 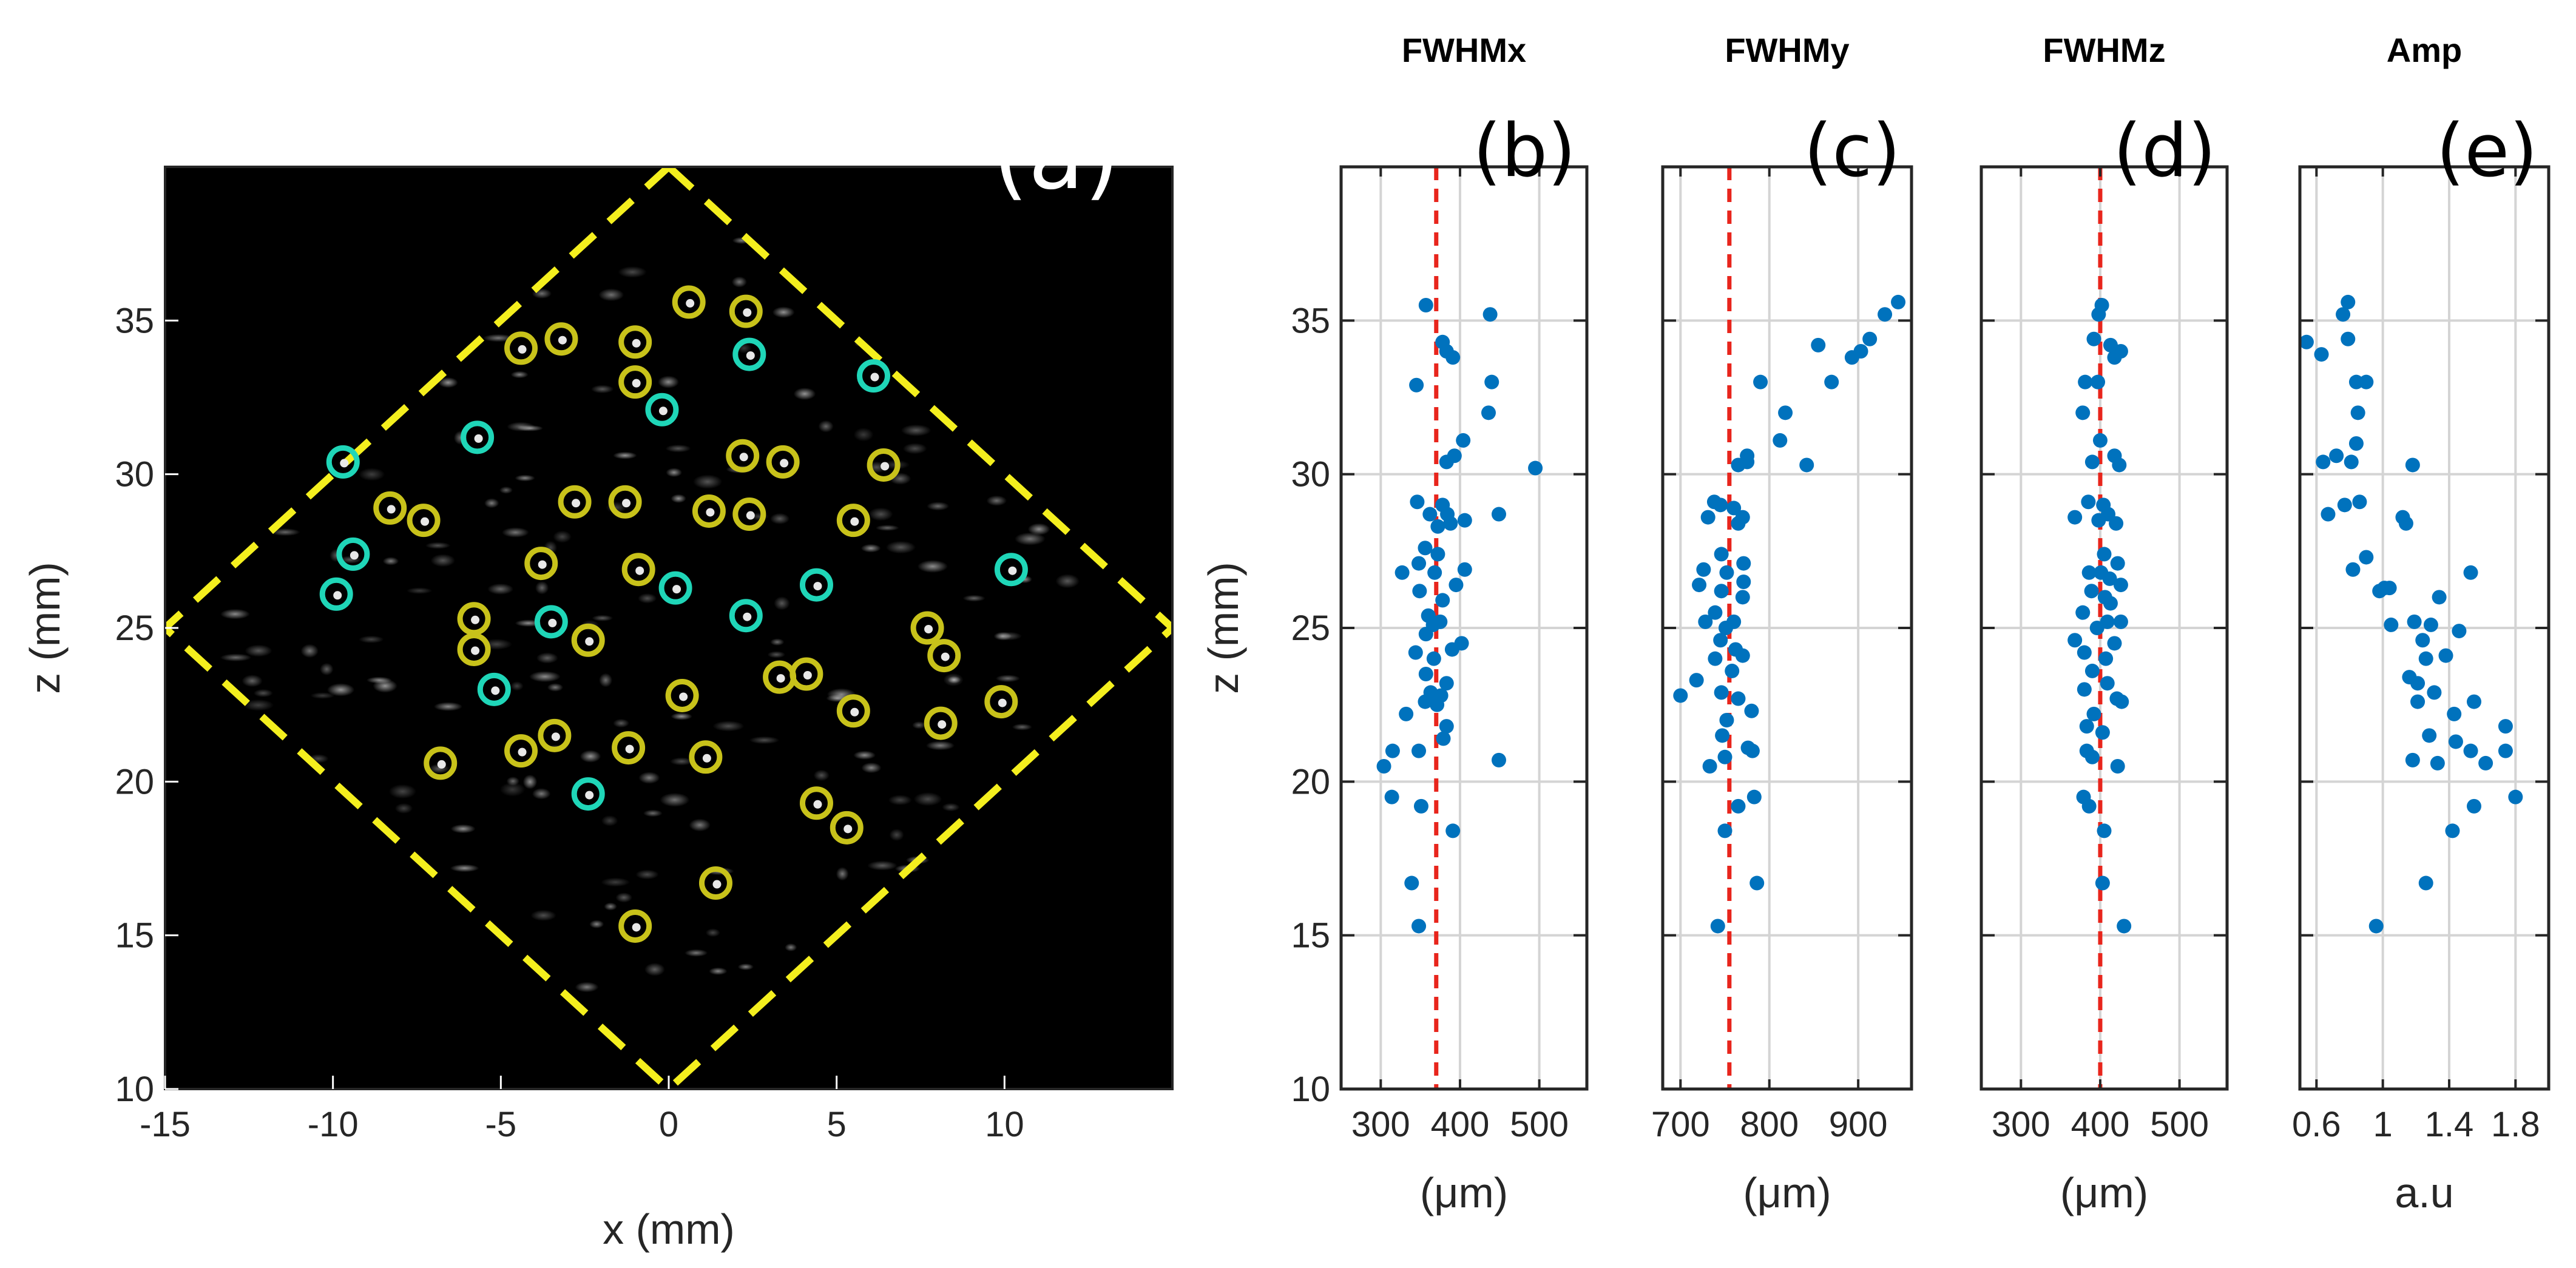 I want to click on x-tick-label: 1.4, so click(x=2449, y=1124).